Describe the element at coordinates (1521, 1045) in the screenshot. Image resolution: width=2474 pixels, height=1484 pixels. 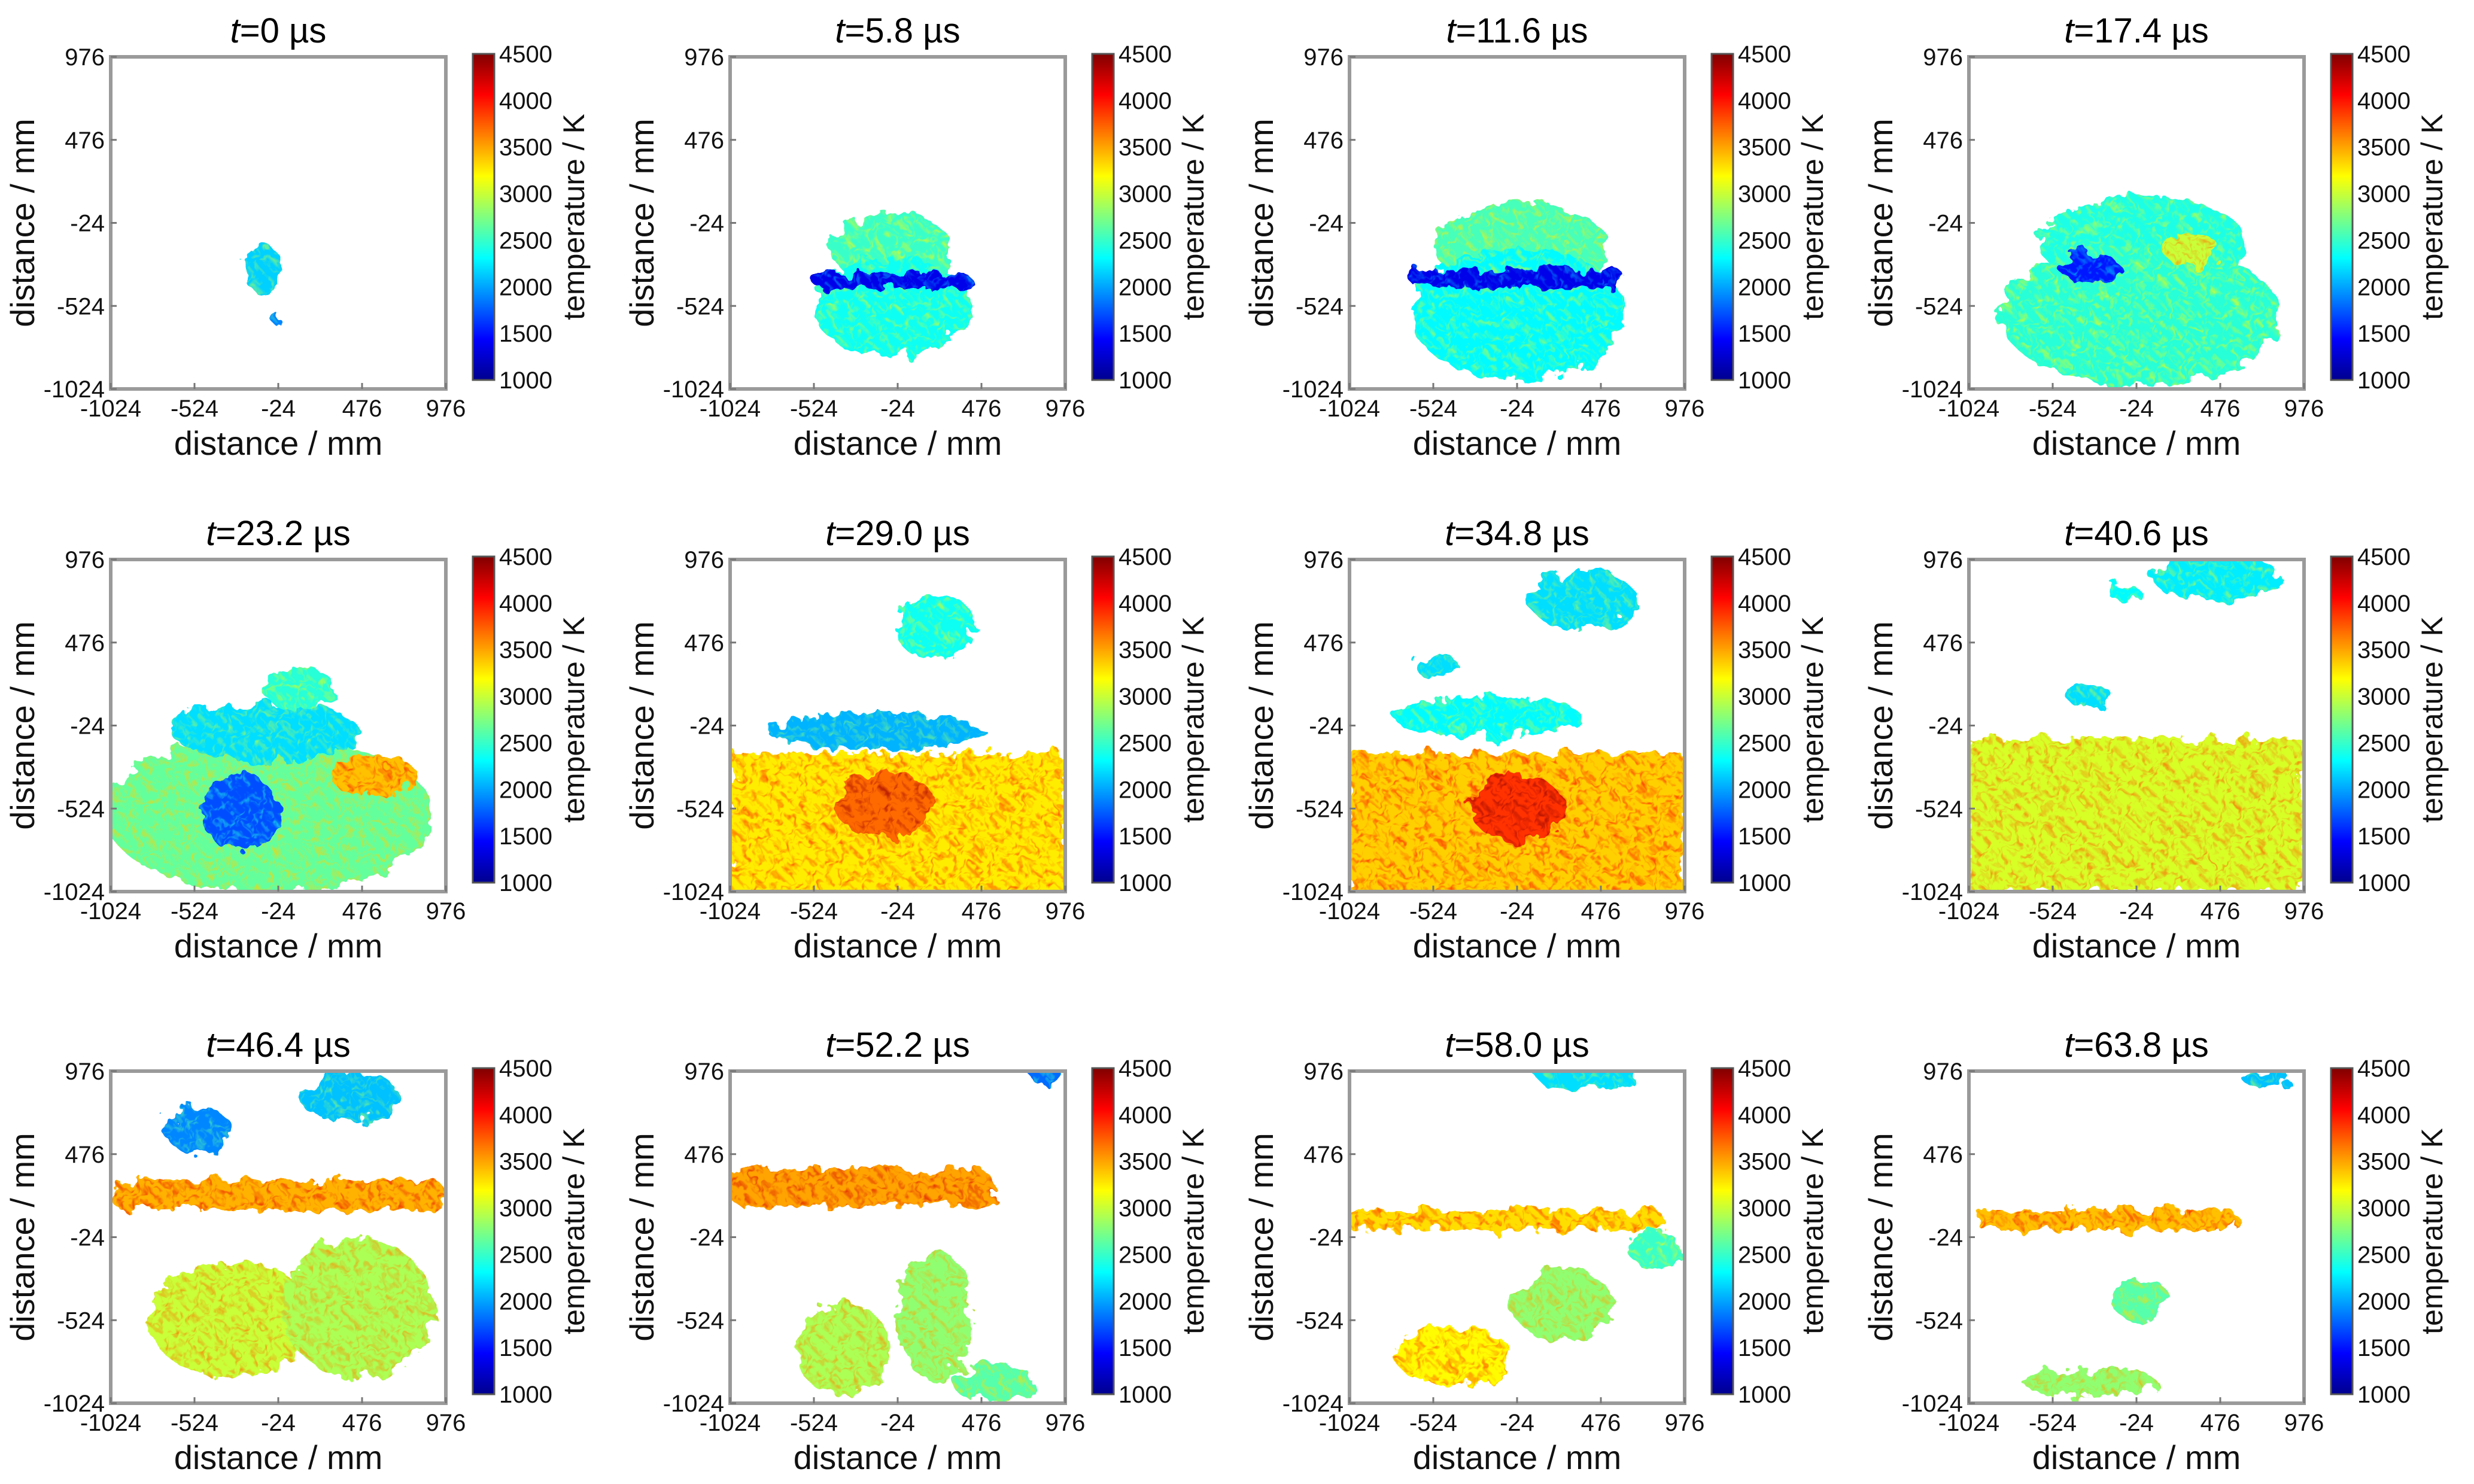
I see `panel-title-time: =58.0 µs` at that location.